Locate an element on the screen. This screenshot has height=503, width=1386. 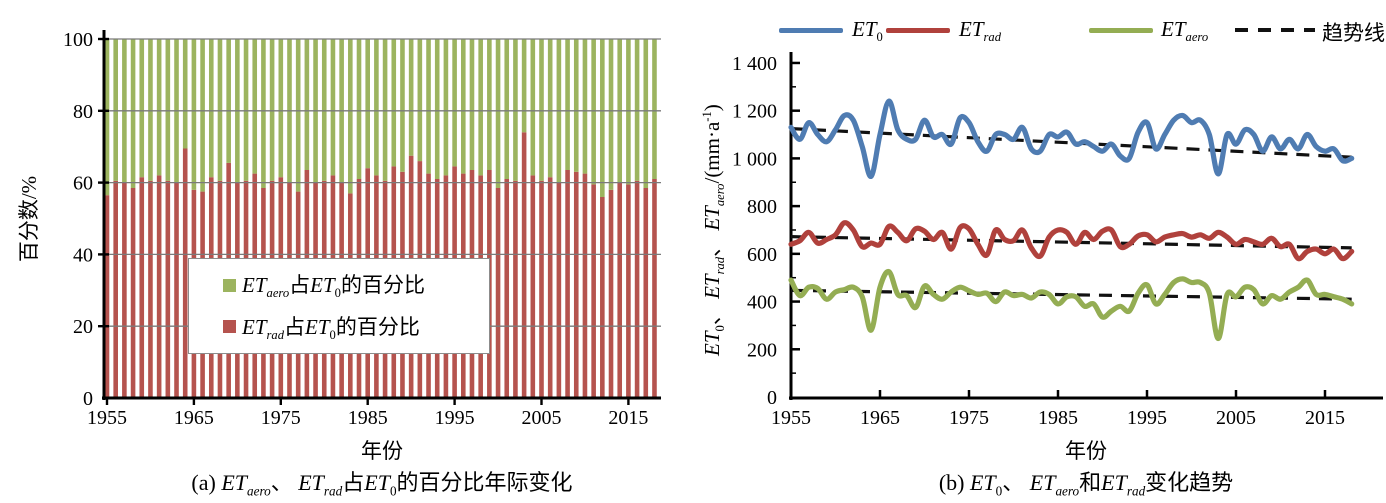
svg-text: 1 400 is located at coordinates (754, 64).